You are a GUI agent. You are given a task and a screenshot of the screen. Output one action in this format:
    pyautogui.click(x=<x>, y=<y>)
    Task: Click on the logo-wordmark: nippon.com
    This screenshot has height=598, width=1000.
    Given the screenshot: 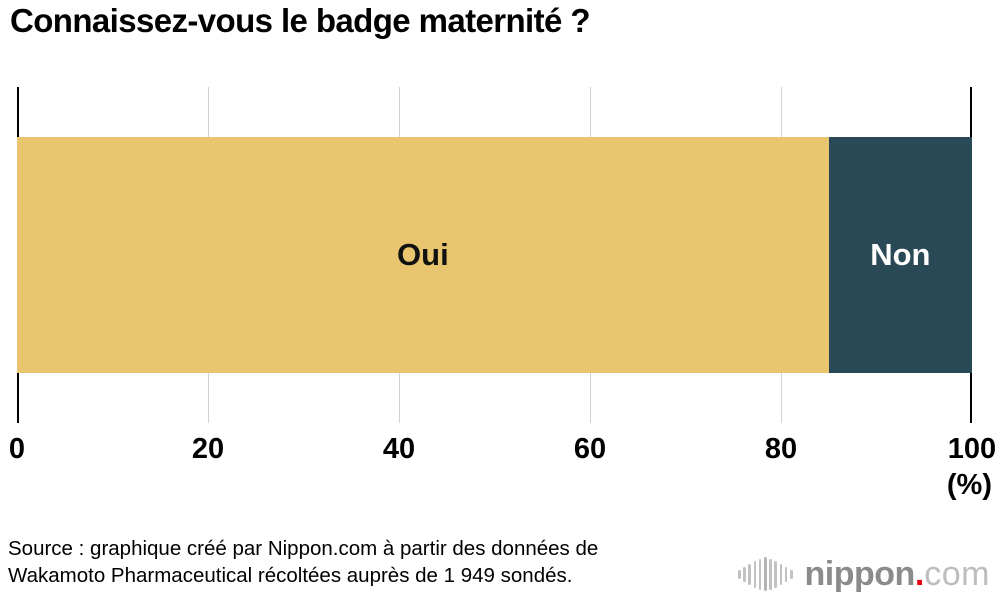 What is the action you would take?
    pyautogui.click(x=897, y=574)
    